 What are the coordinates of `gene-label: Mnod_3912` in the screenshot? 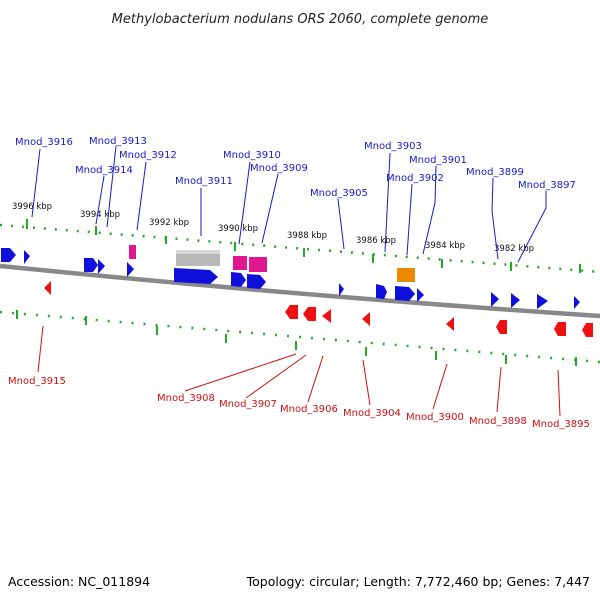 It's located at (148, 155).